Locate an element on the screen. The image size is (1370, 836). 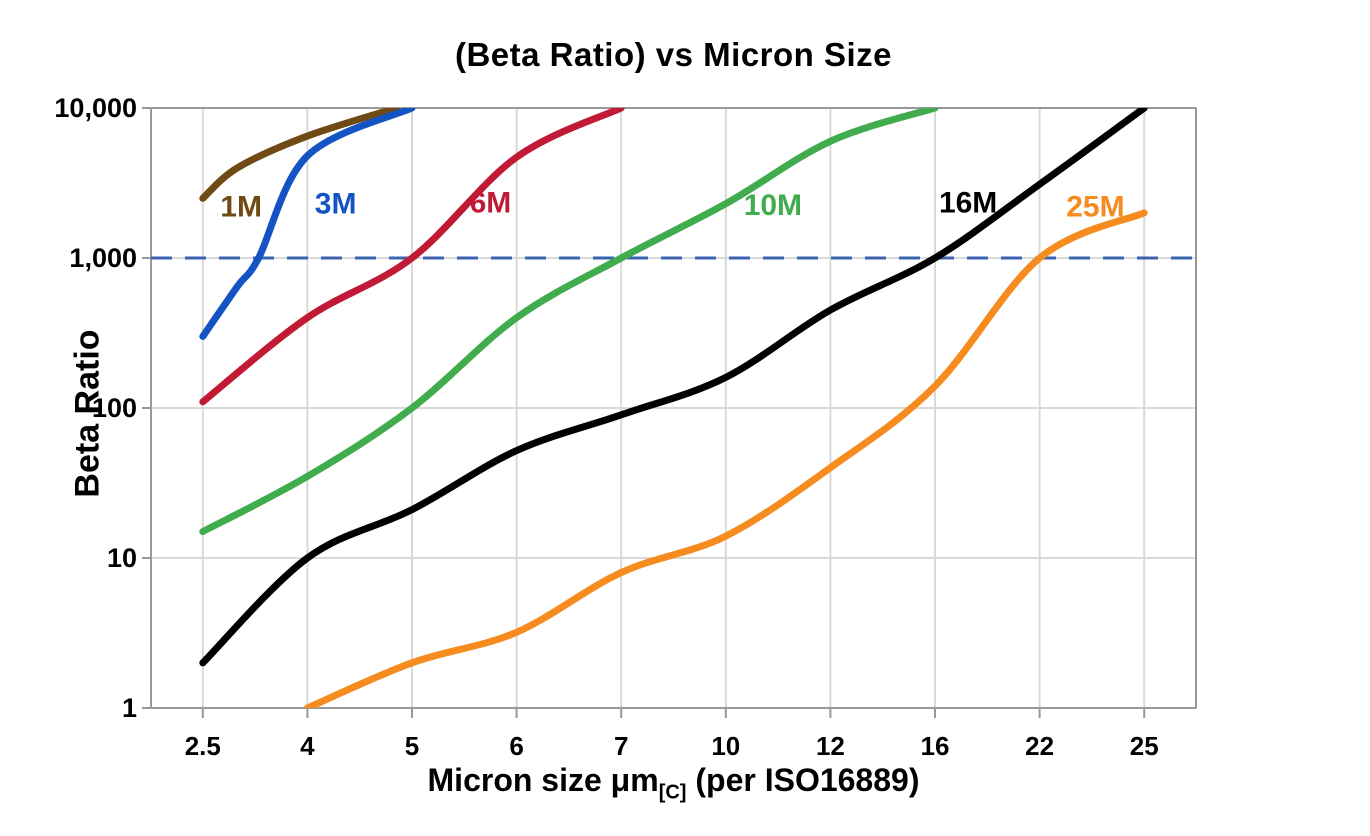
series-label-1M: 1M is located at coordinates (241, 207).